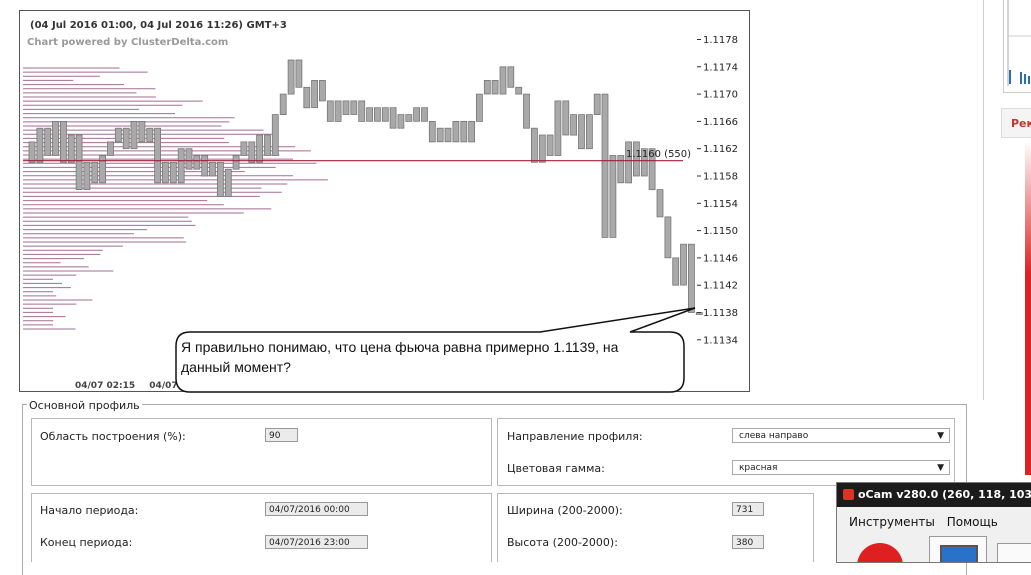 The image size is (1031, 575). Describe the element at coordinates (281, 435) in the screenshot. I see `area-input: 90` at that location.